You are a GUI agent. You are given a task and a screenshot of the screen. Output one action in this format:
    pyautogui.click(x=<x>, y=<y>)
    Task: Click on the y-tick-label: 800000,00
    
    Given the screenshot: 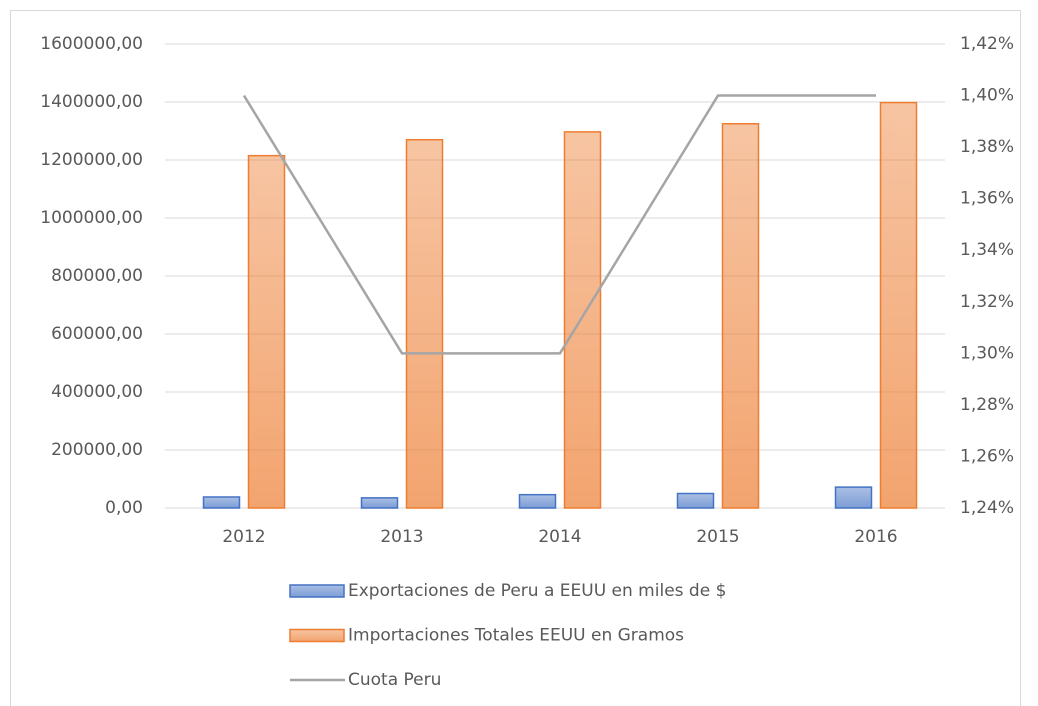 What is the action you would take?
    pyautogui.click(x=97, y=276)
    